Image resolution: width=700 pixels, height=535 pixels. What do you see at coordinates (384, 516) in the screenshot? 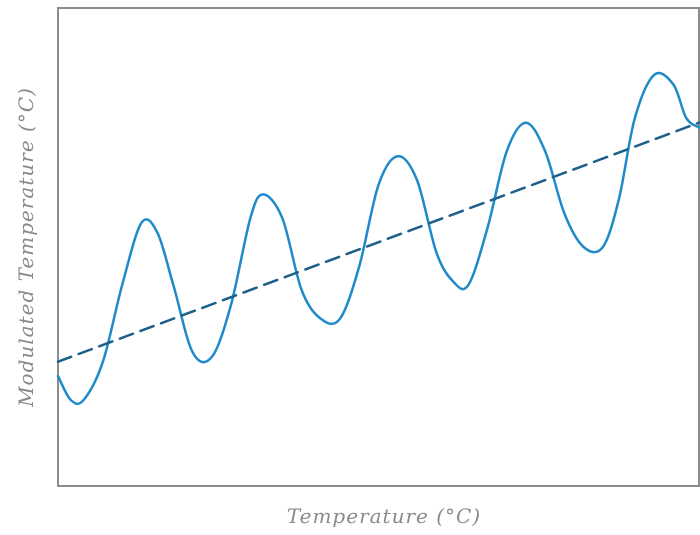
I see `x-axis-label: Temperature (°C)` at bounding box center [384, 516].